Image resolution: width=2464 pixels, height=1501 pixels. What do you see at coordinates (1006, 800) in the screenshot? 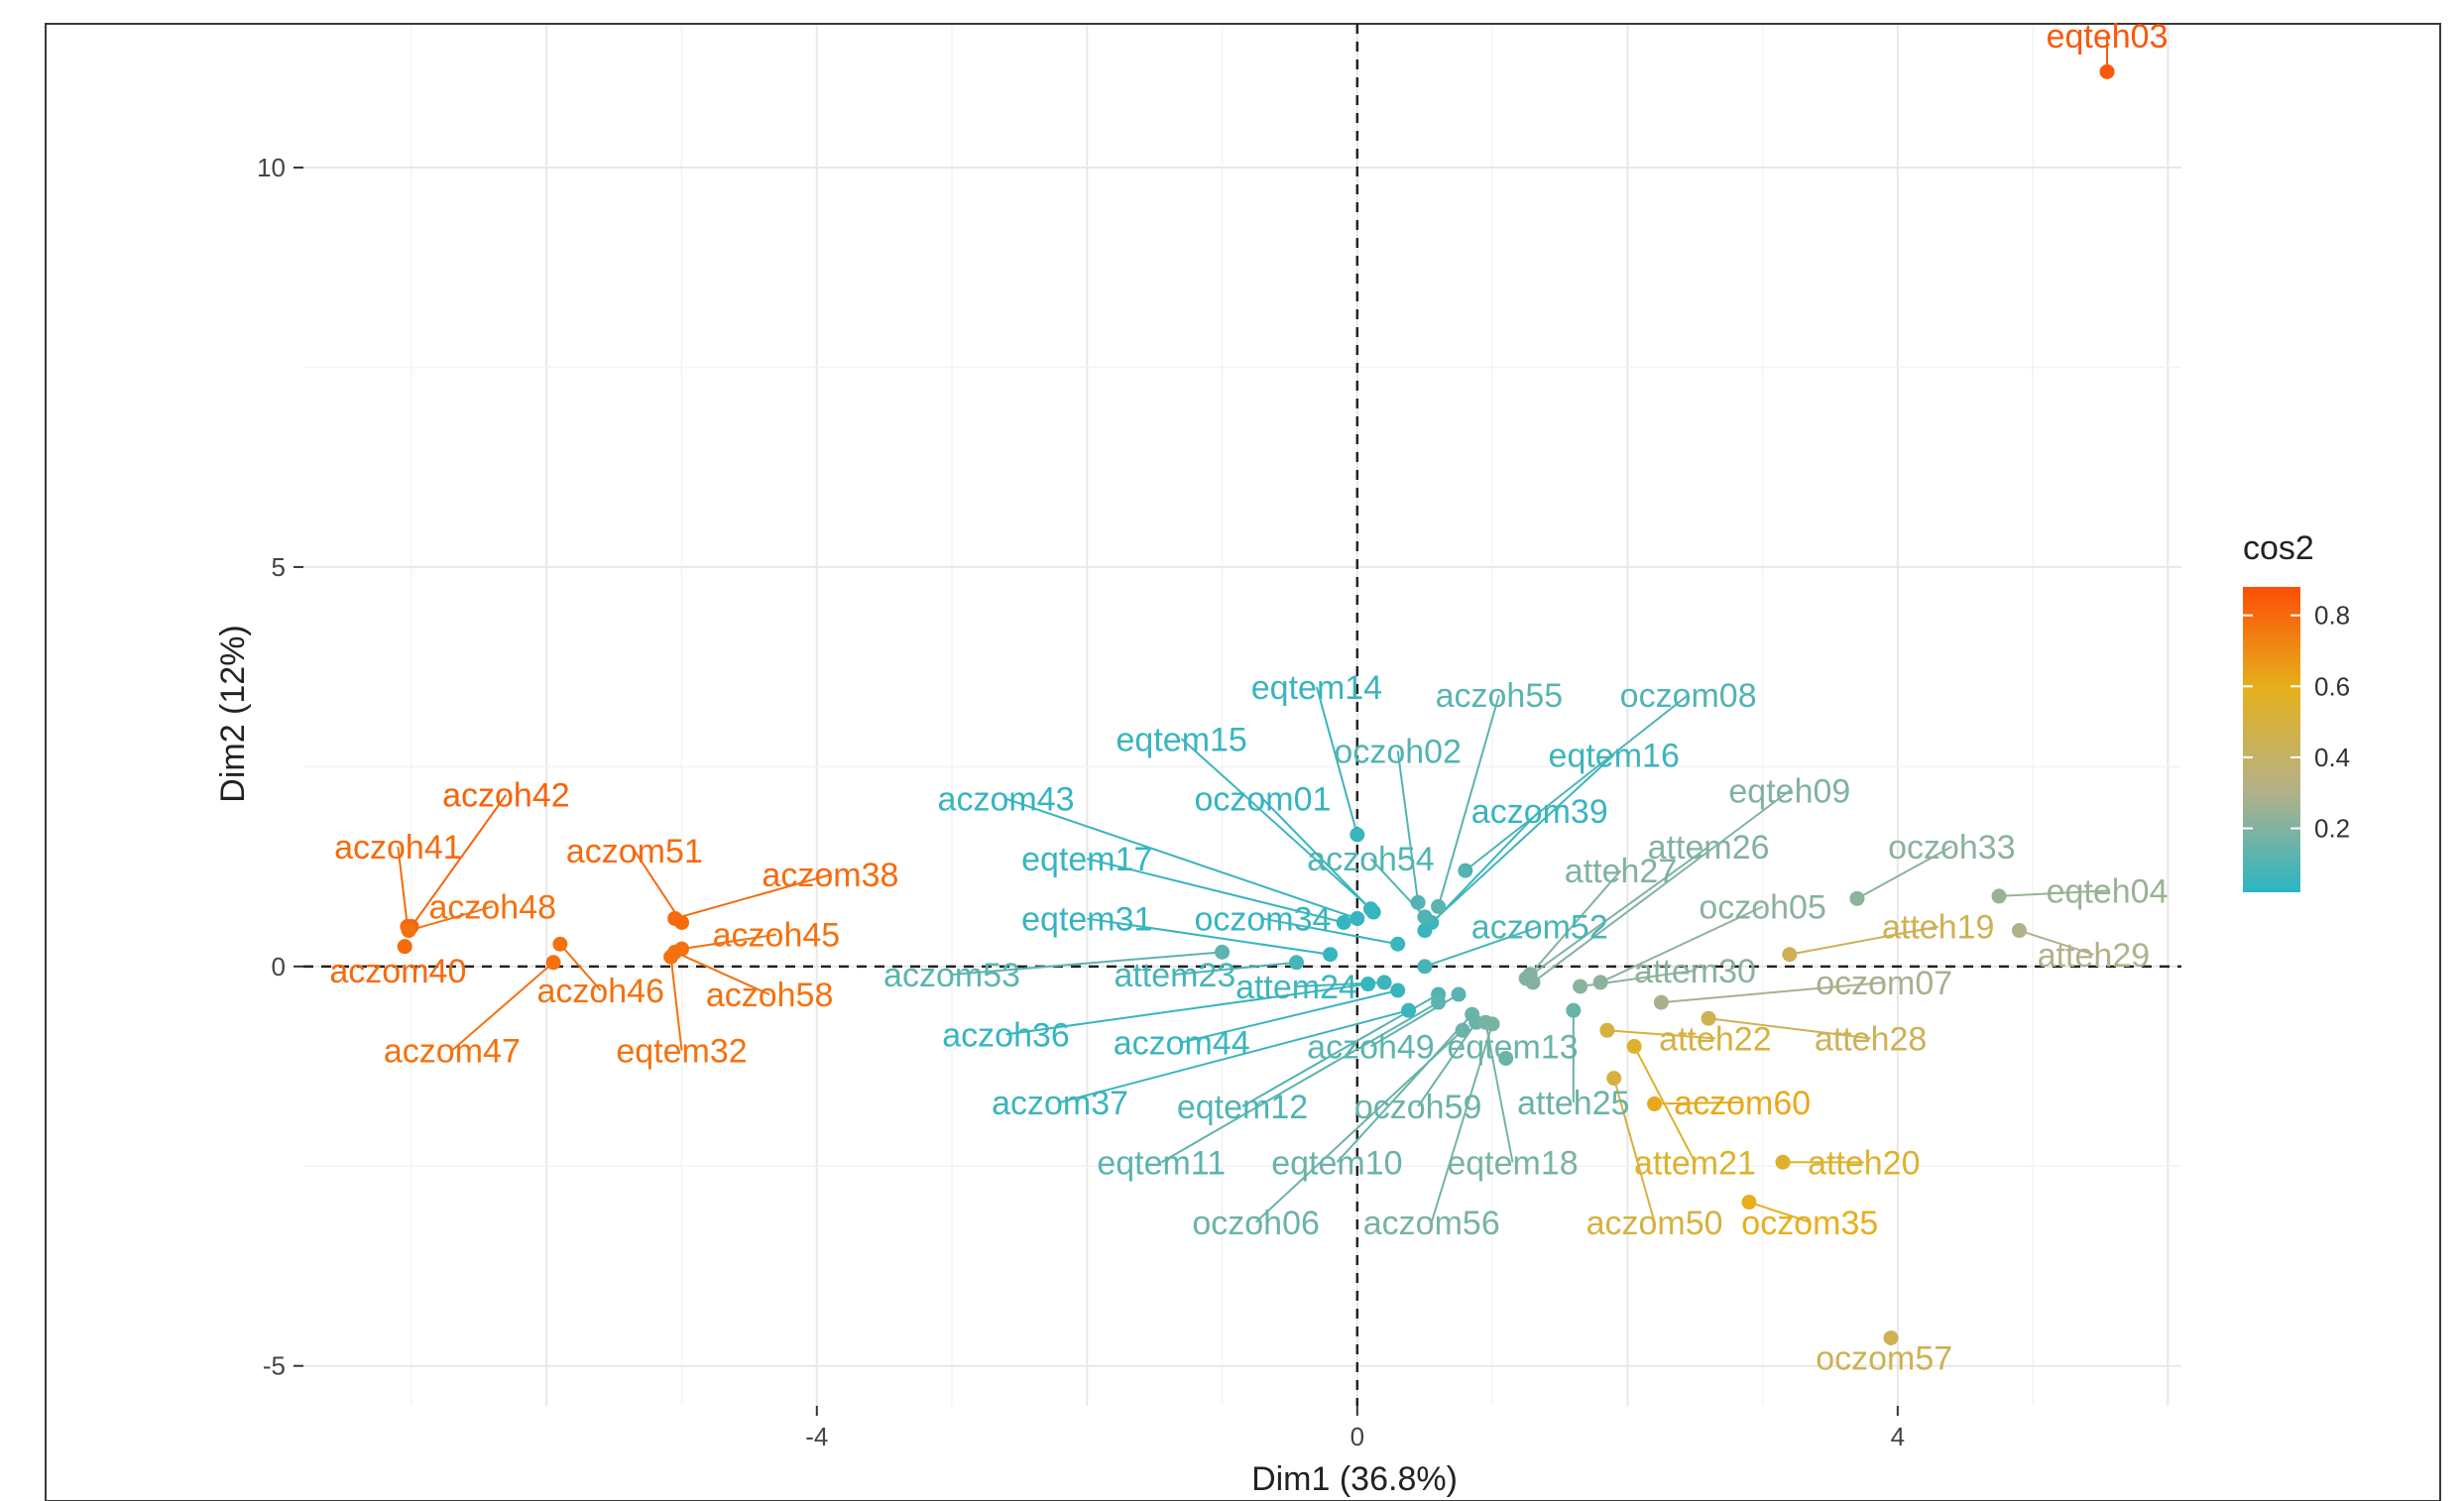
I see `point-label: aczom43` at bounding box center [1006, 800].